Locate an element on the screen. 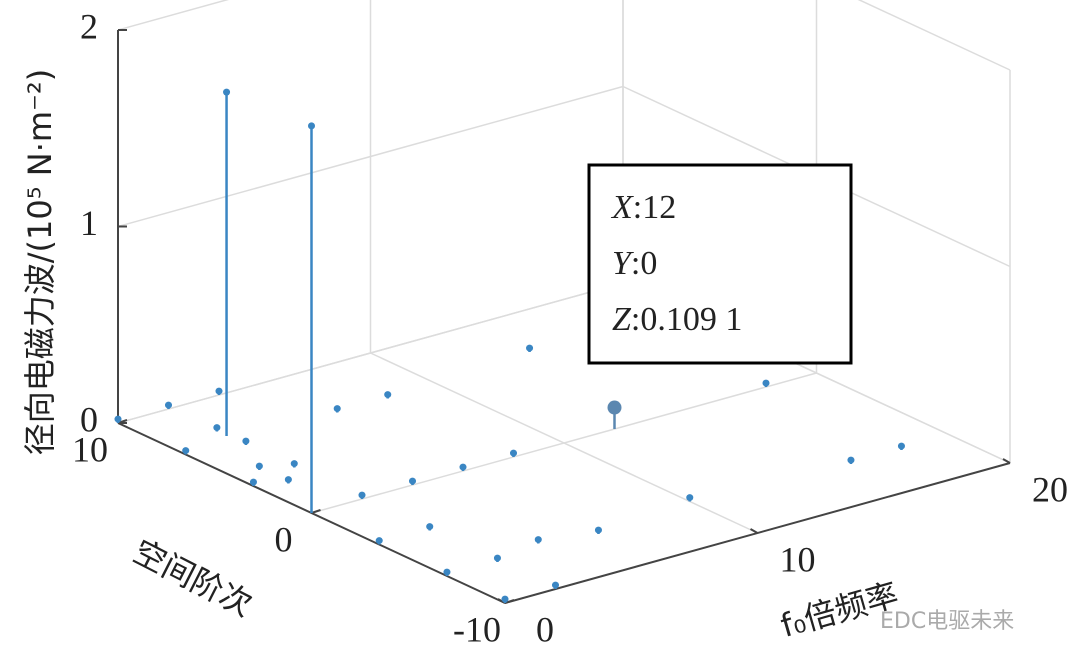 The height and width of the screenshot is (668, 1080). z-axis-label: 径向电磁力波/(10⁵ N·m⁻²) is located at coordinates (40, 262).